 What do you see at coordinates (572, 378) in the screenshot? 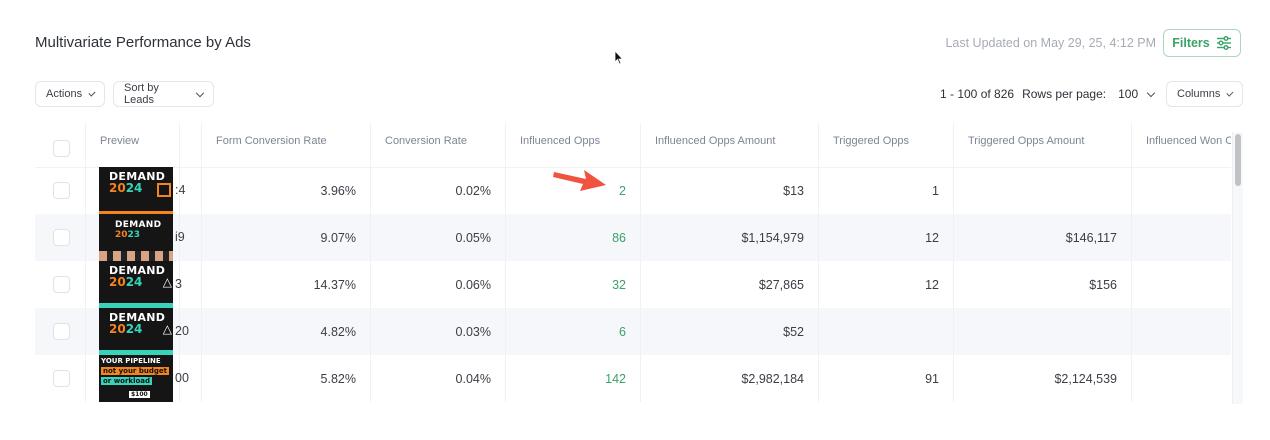
I see `influenced-opps-link: 142` at bounding box center [572, 378].